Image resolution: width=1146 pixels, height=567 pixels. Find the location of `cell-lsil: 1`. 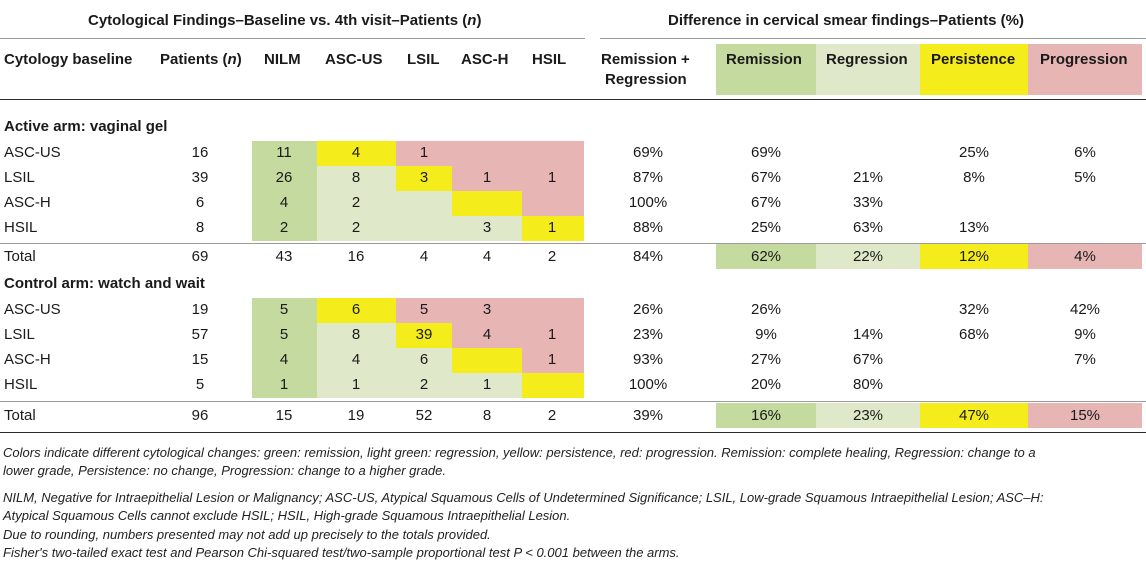

cell-lsil: 1 is located at coordinates (424, 152).